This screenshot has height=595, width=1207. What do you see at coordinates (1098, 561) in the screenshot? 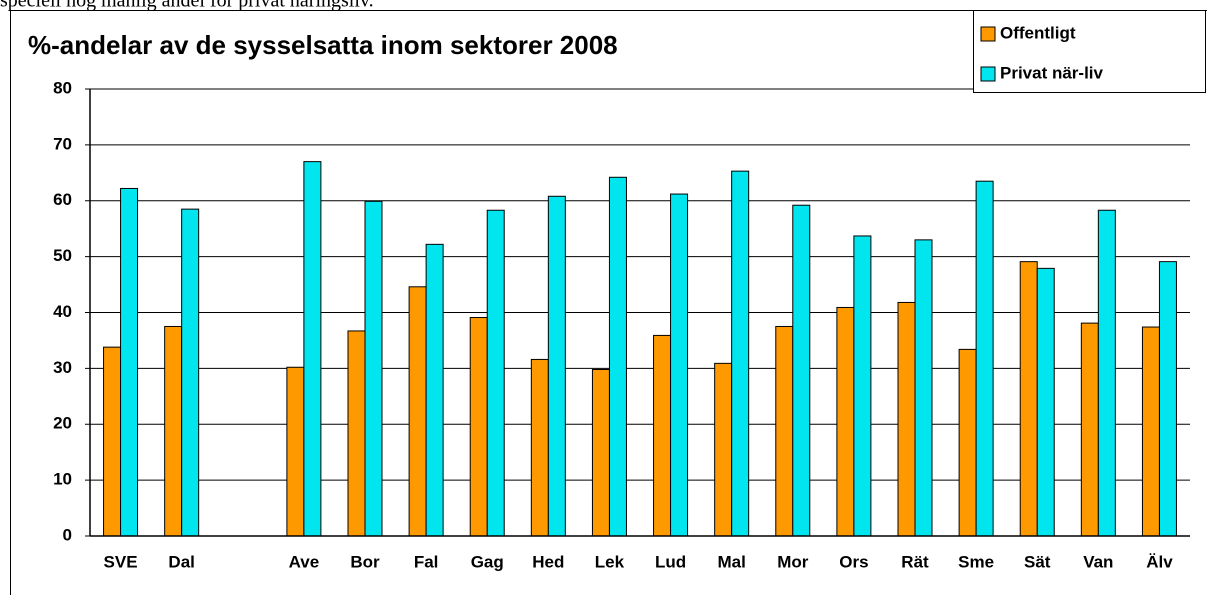
I see `x-tick-label: Van` at bounding box center [1098, 561].